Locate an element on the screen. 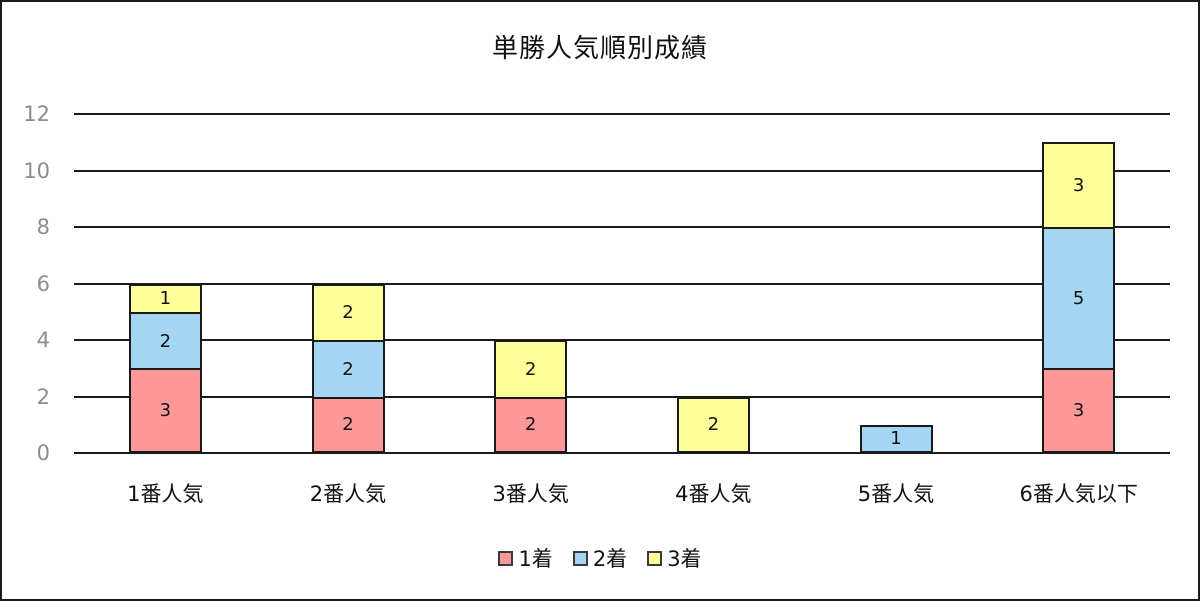 Image resolution: width=1200 pixels, height=601 pixels. x-axis-label: 6番人気以下 is located at coordinates (1078, 494).